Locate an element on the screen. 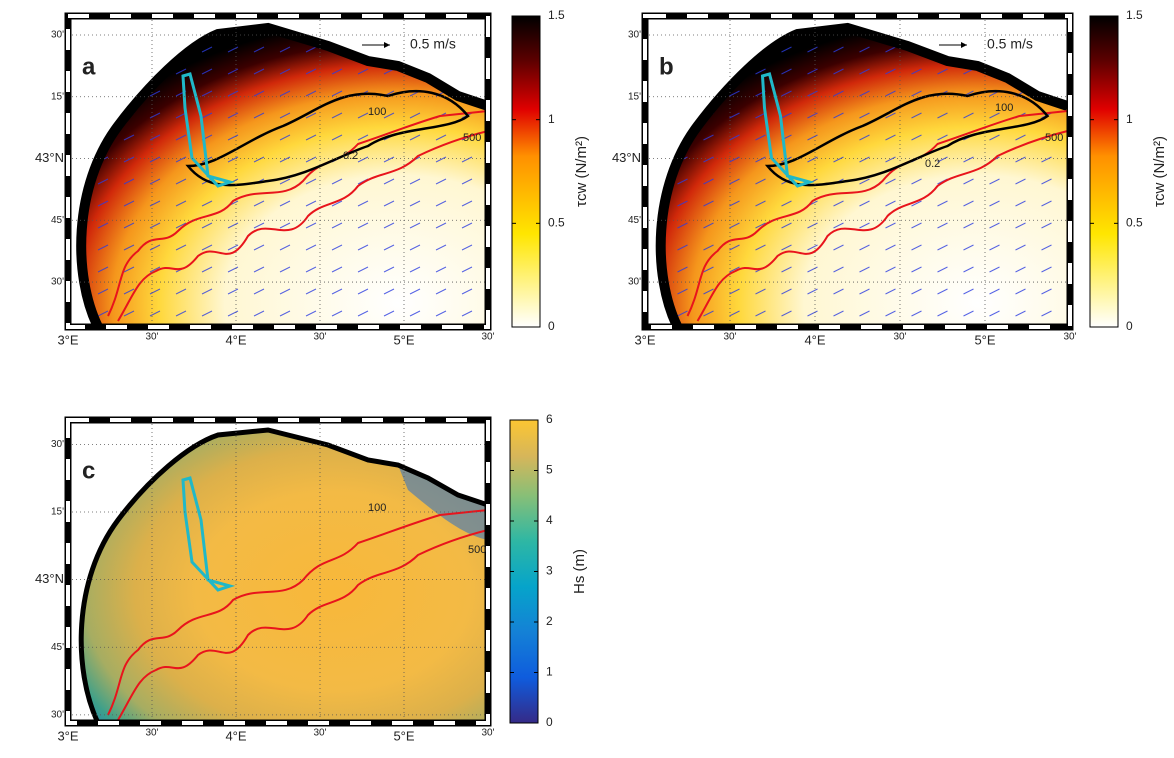 The width and height of the screenshot is (1174, 758). panel-label: a is located at coordinates (89, 66).